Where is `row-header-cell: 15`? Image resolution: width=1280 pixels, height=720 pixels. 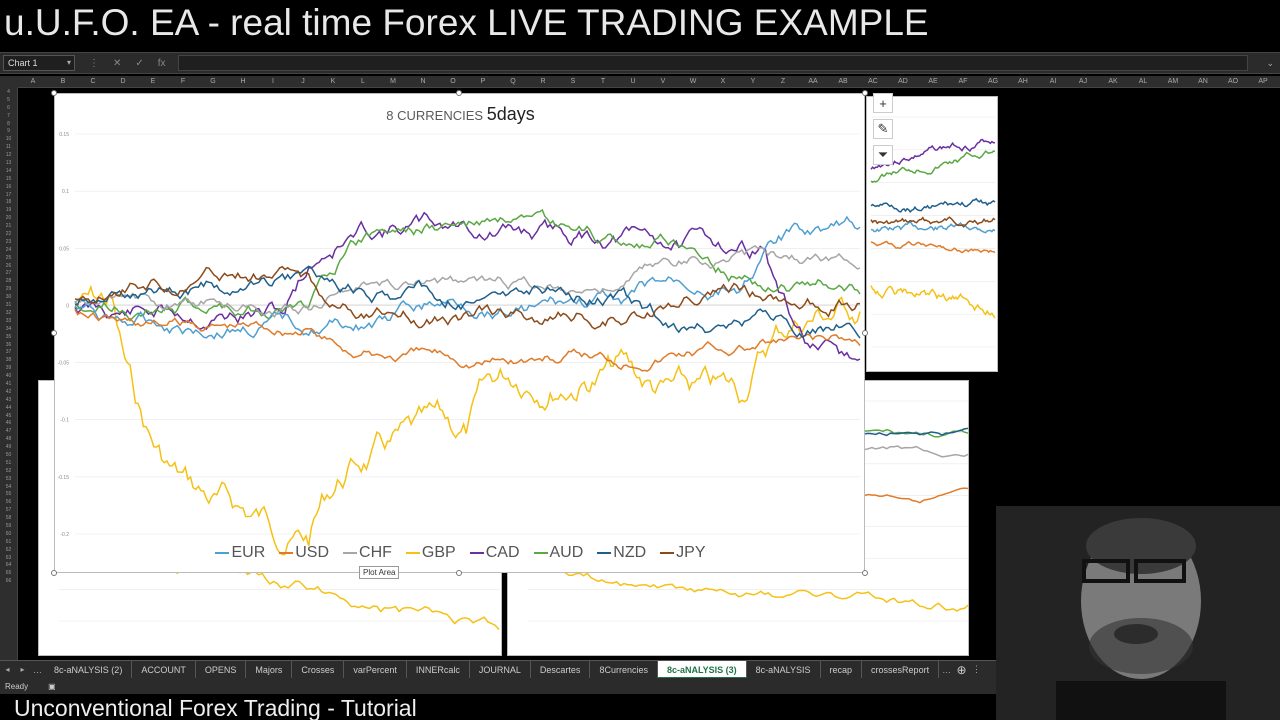
row-header-cell: 15 is located at coordinates (8, 178).